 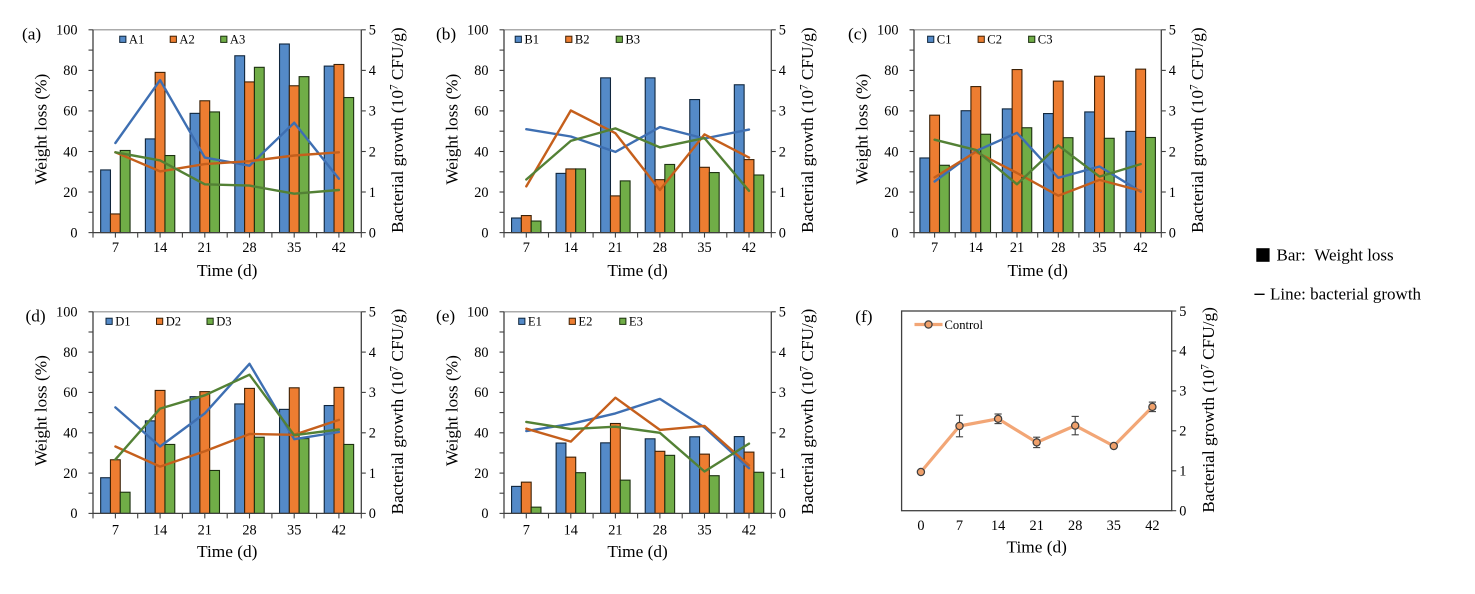 What do you see at coordinates (535, 322) in the screenshot?
I see `svg-text: E1` at bounding box center [535, 322].